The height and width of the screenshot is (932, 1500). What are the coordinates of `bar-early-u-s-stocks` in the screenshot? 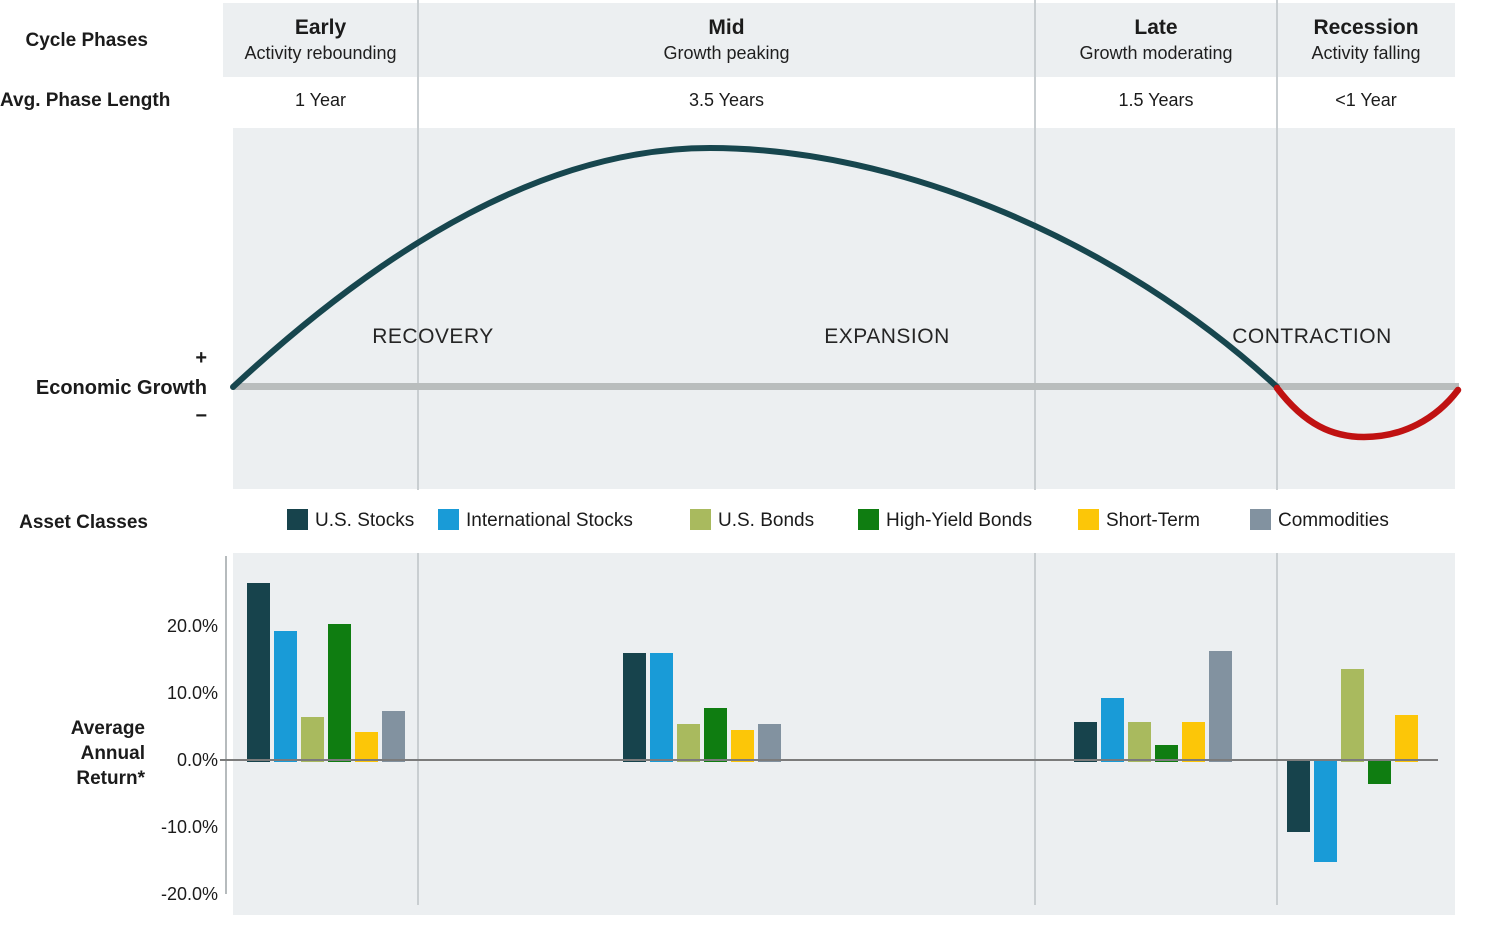 It's located at (258, 672).